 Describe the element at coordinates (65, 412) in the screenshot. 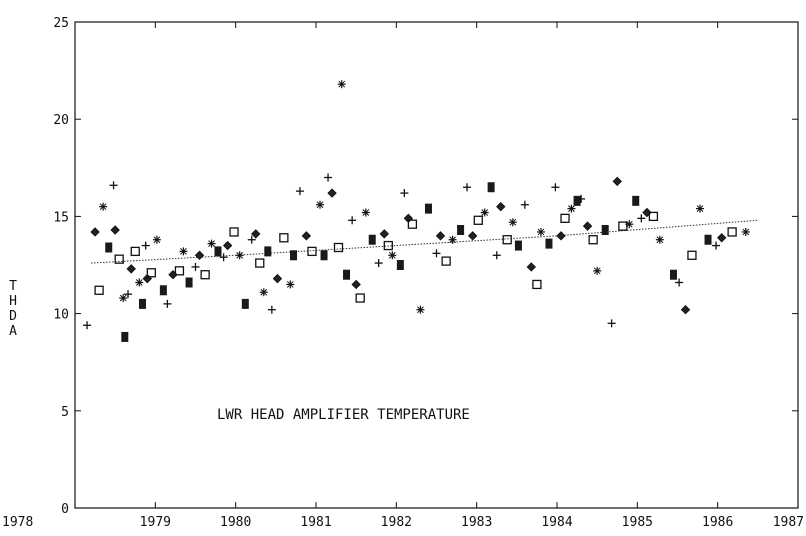

I see `y-tick-label: 5` at that location.